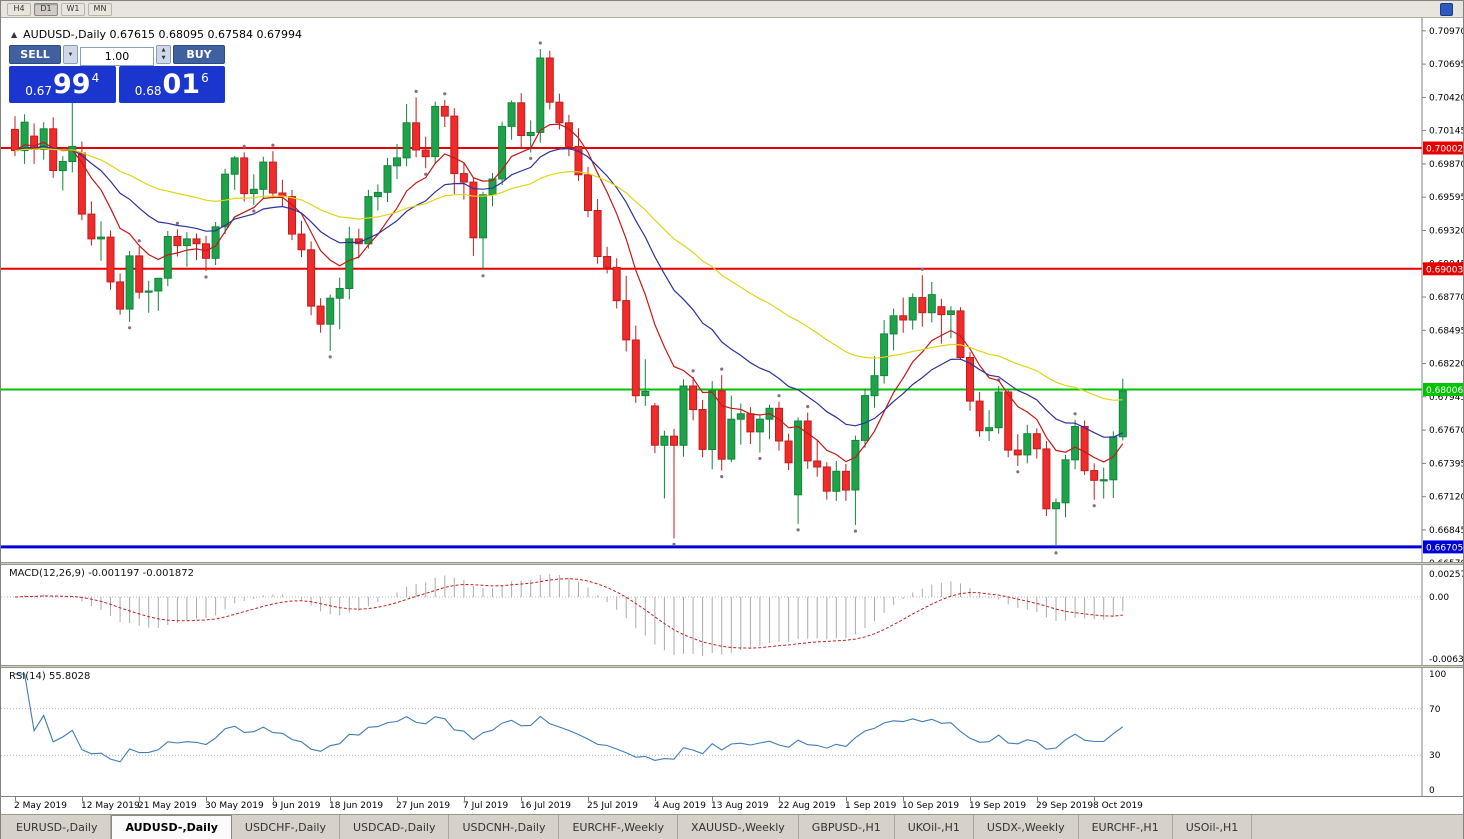  I want to click on time-label: 10 Sep 2019, so click(931, 806).